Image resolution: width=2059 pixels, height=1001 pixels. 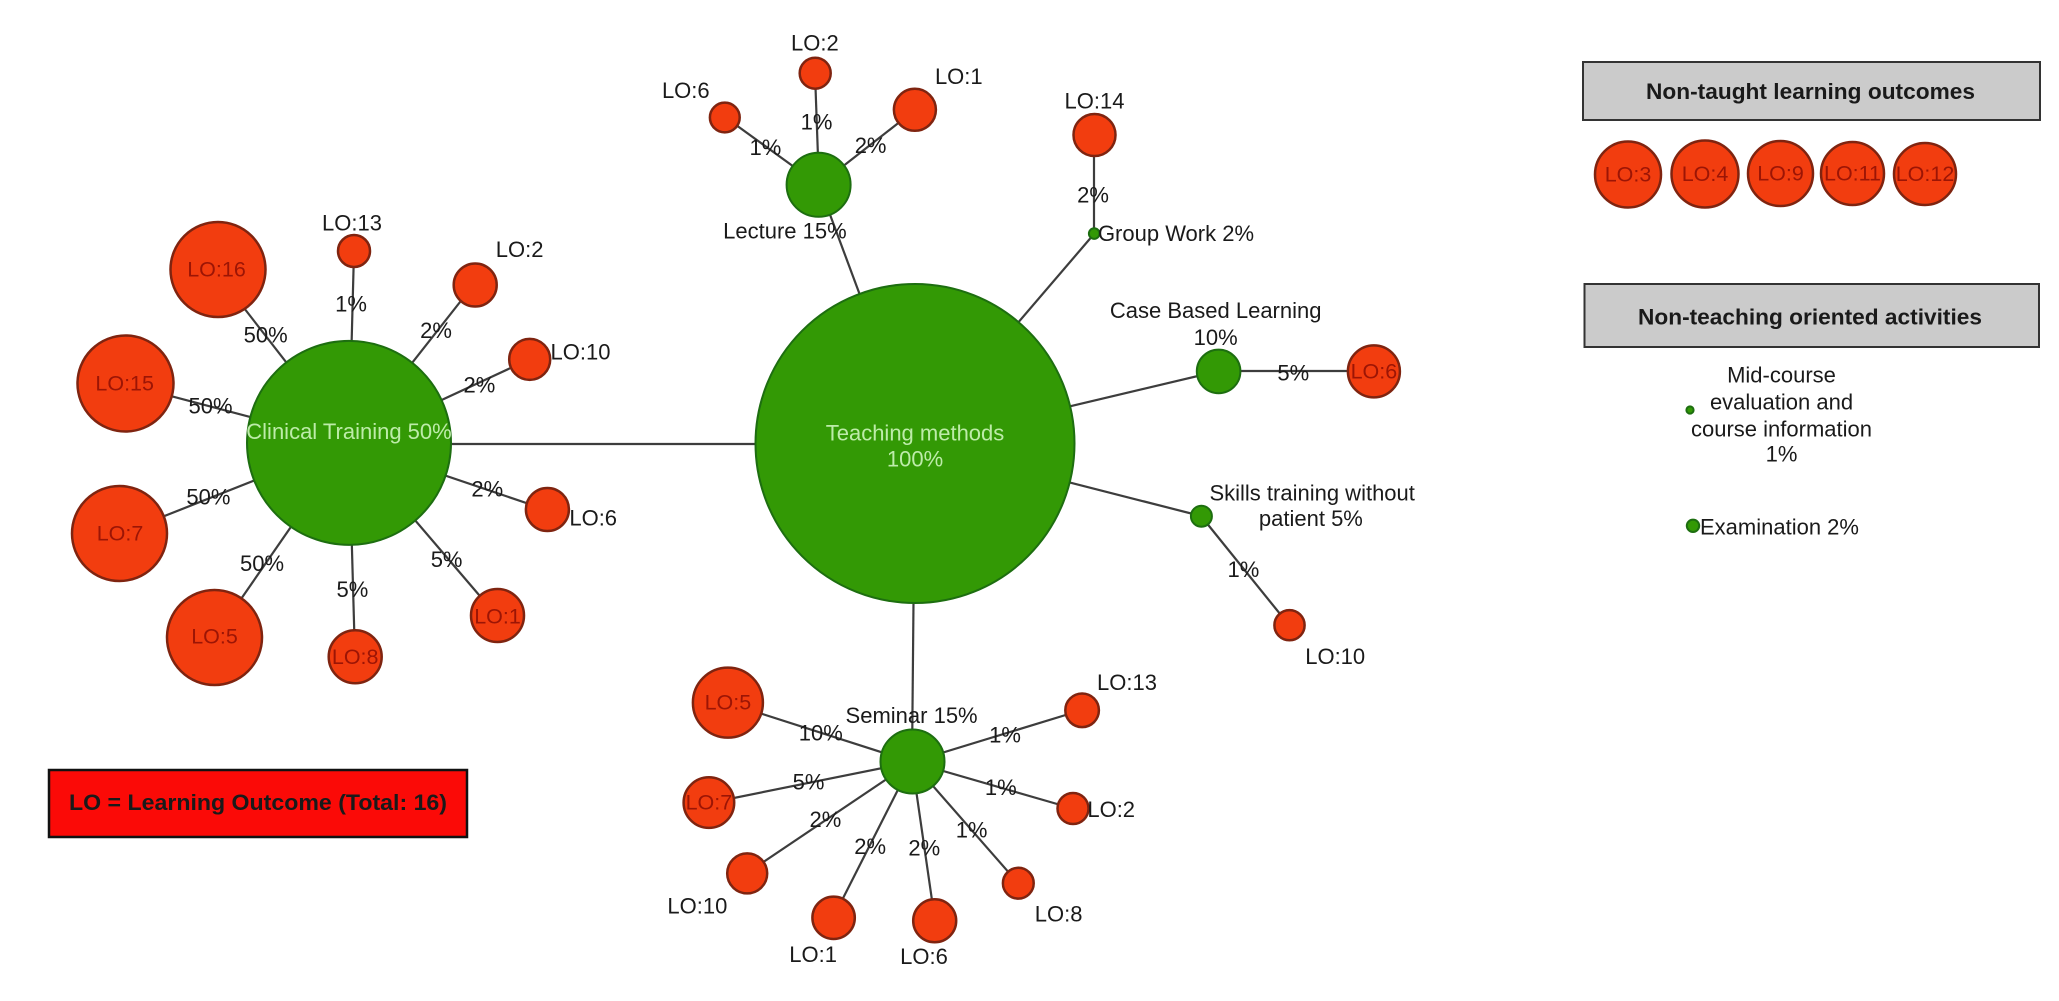 What do you see at coordinates (1781, 375) in the screenshot?
I see `svg-text: Mid-course` at bounding box center [1781, 375].